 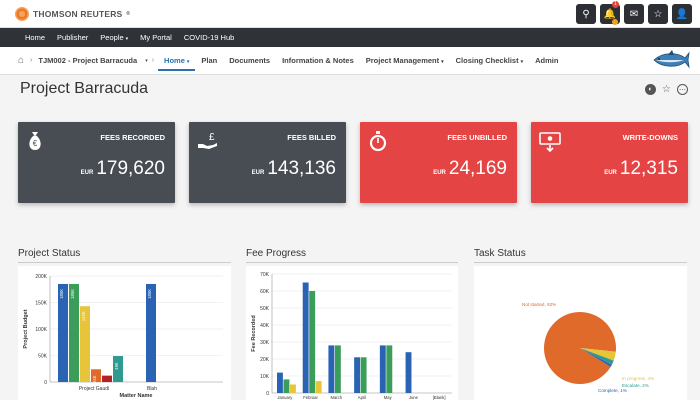 I want to click on nav-item-home: Home, so click(x=35, y=37).